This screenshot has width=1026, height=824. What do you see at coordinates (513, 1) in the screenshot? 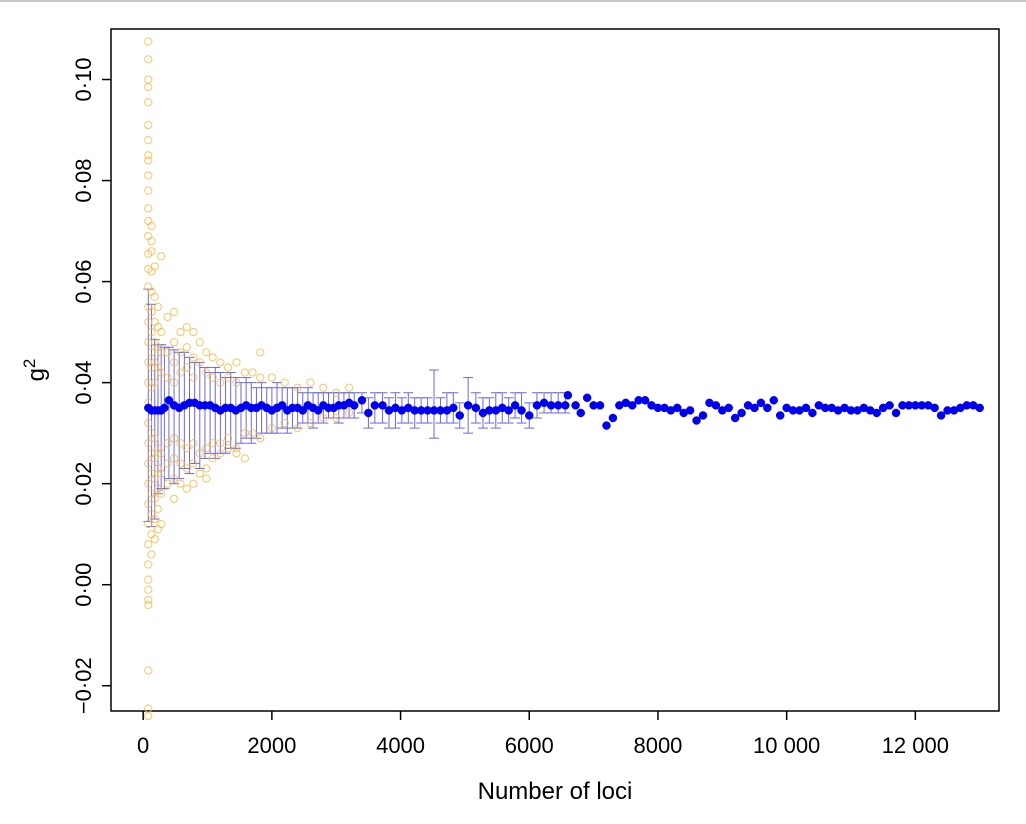
I see `window-top-border` at bounding box center [513, 1].